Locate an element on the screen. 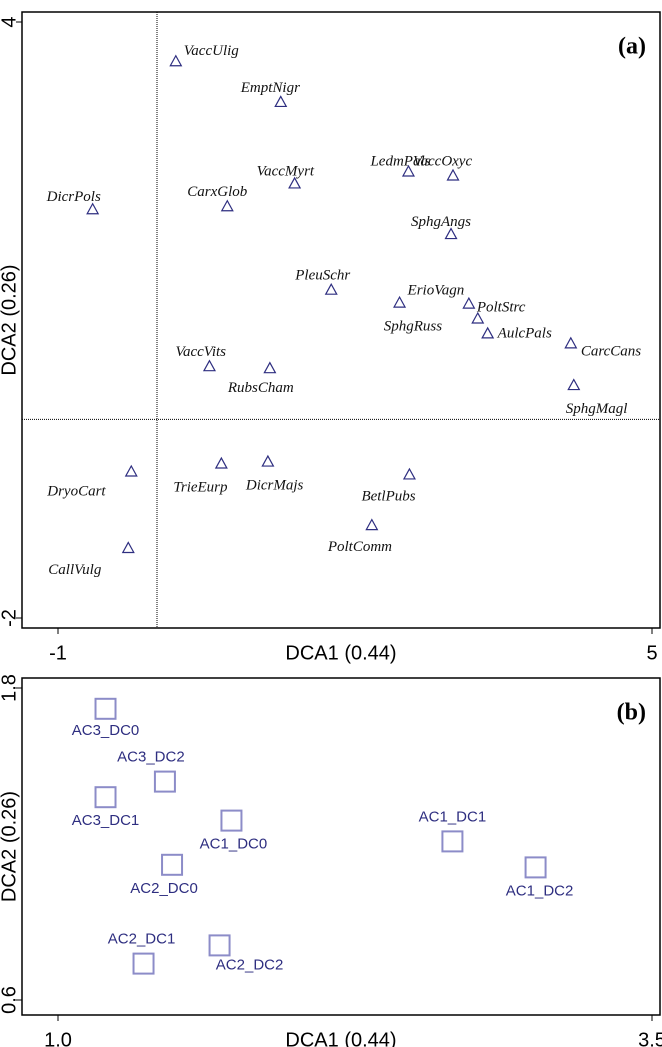  point-label: AC1_DC1 is located at coordinates (453, 816).